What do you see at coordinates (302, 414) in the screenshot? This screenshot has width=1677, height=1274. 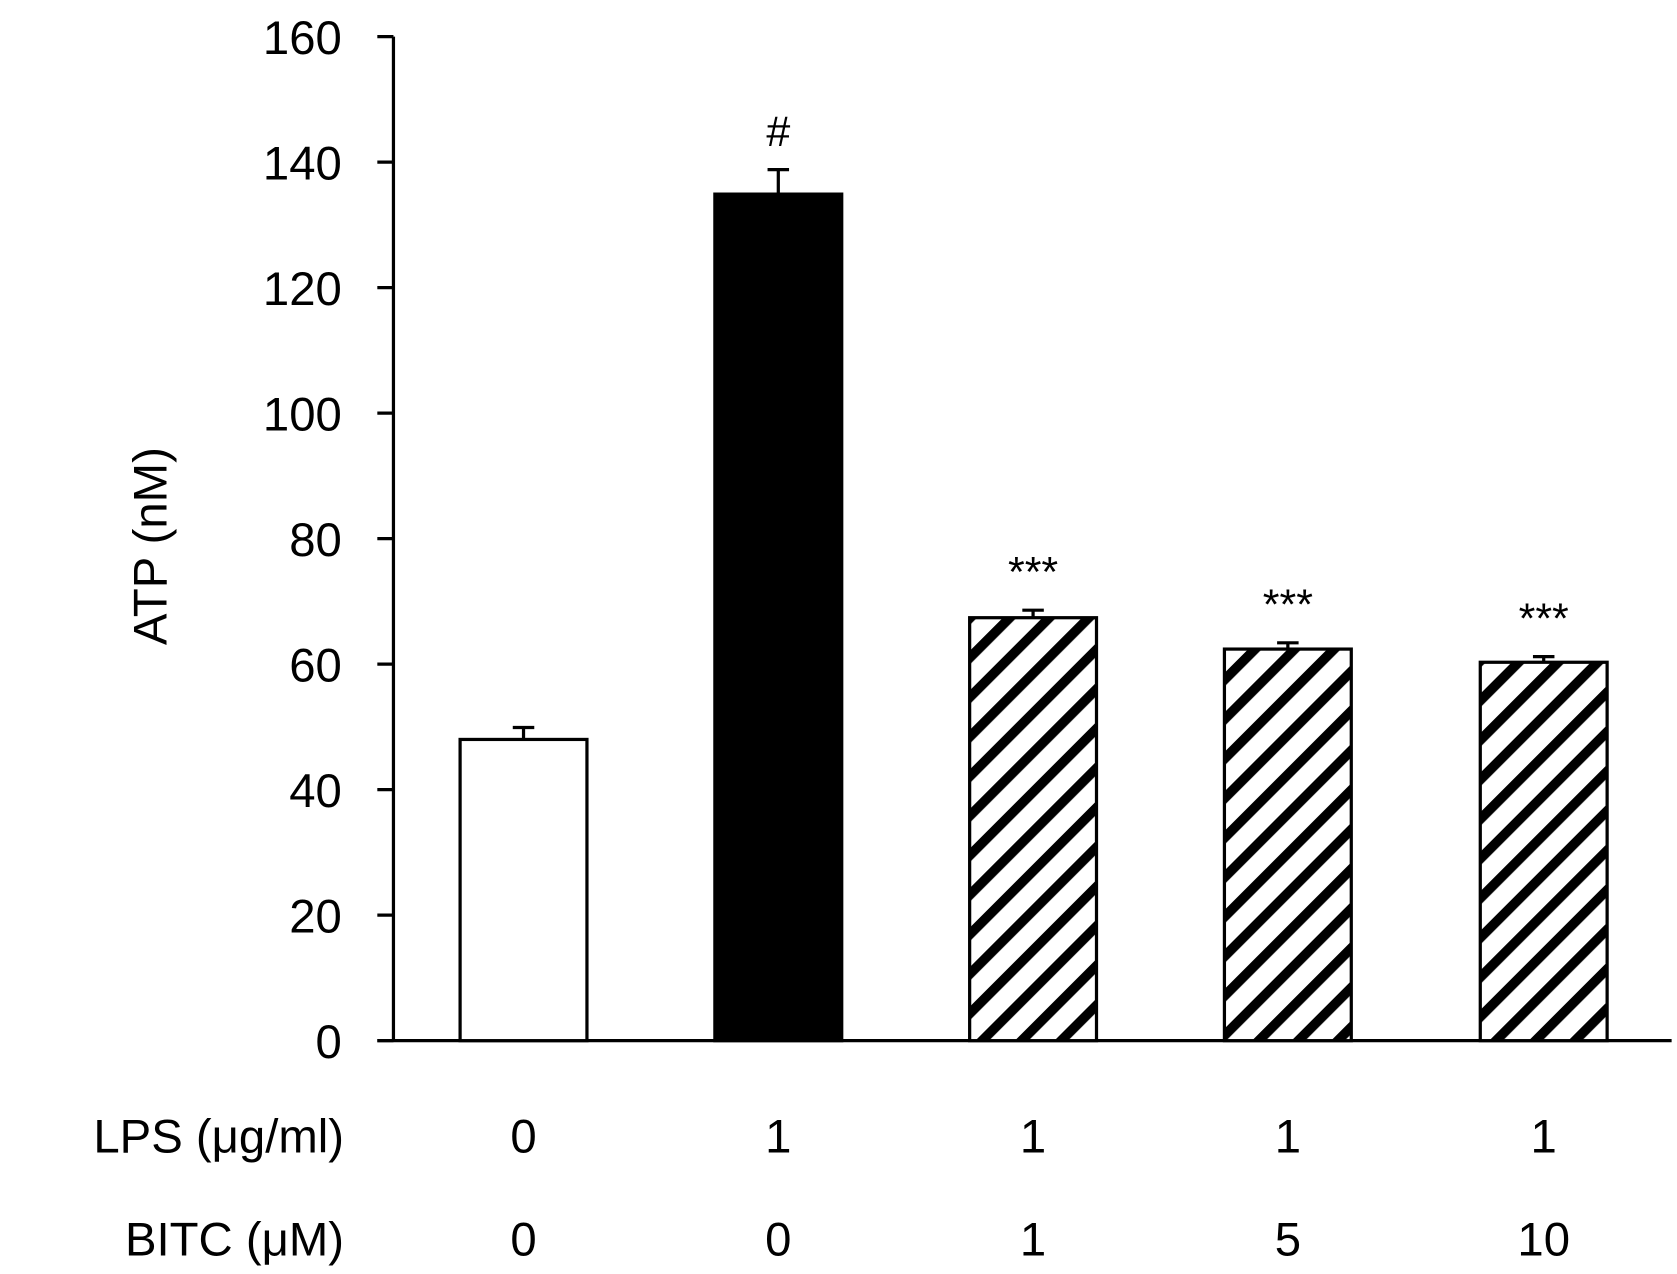 I see `y-tick-label: 100` at bounding box center [302, 414].